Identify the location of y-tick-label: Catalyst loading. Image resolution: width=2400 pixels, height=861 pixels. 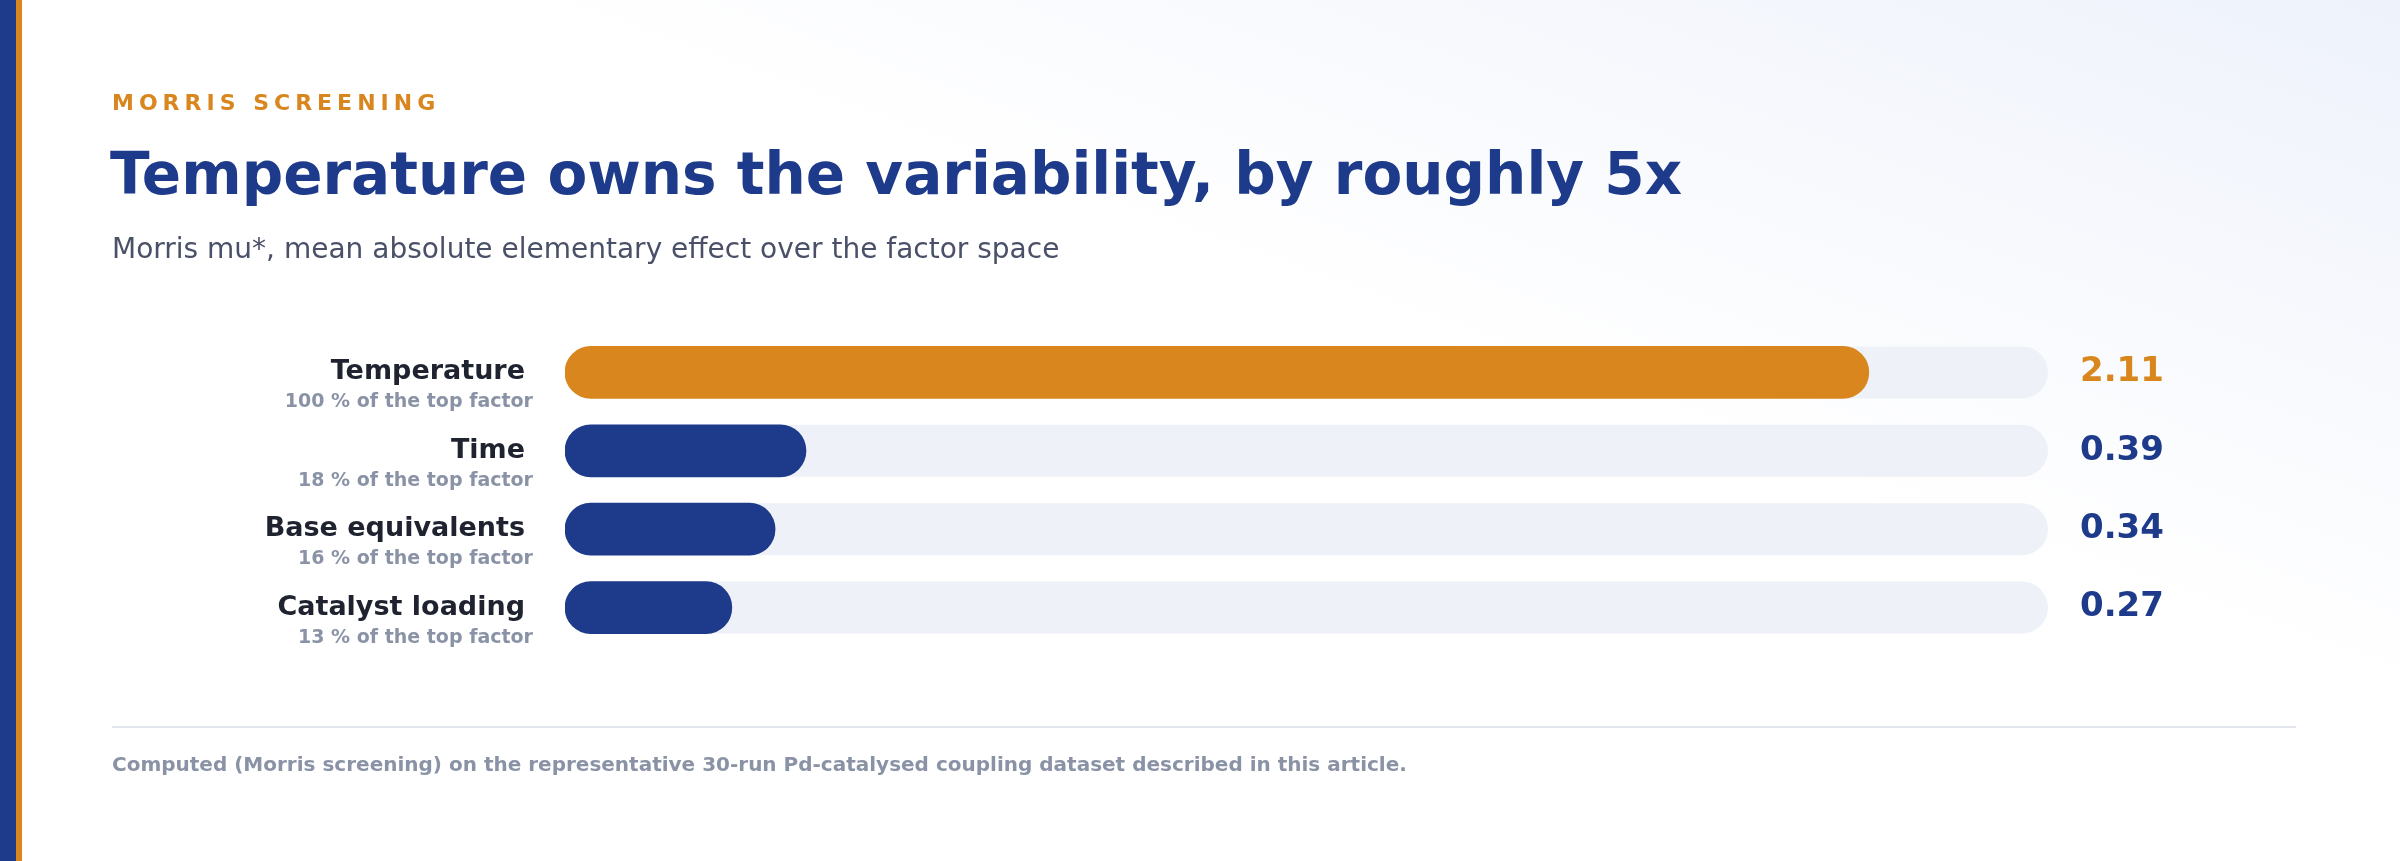
(401, 605).